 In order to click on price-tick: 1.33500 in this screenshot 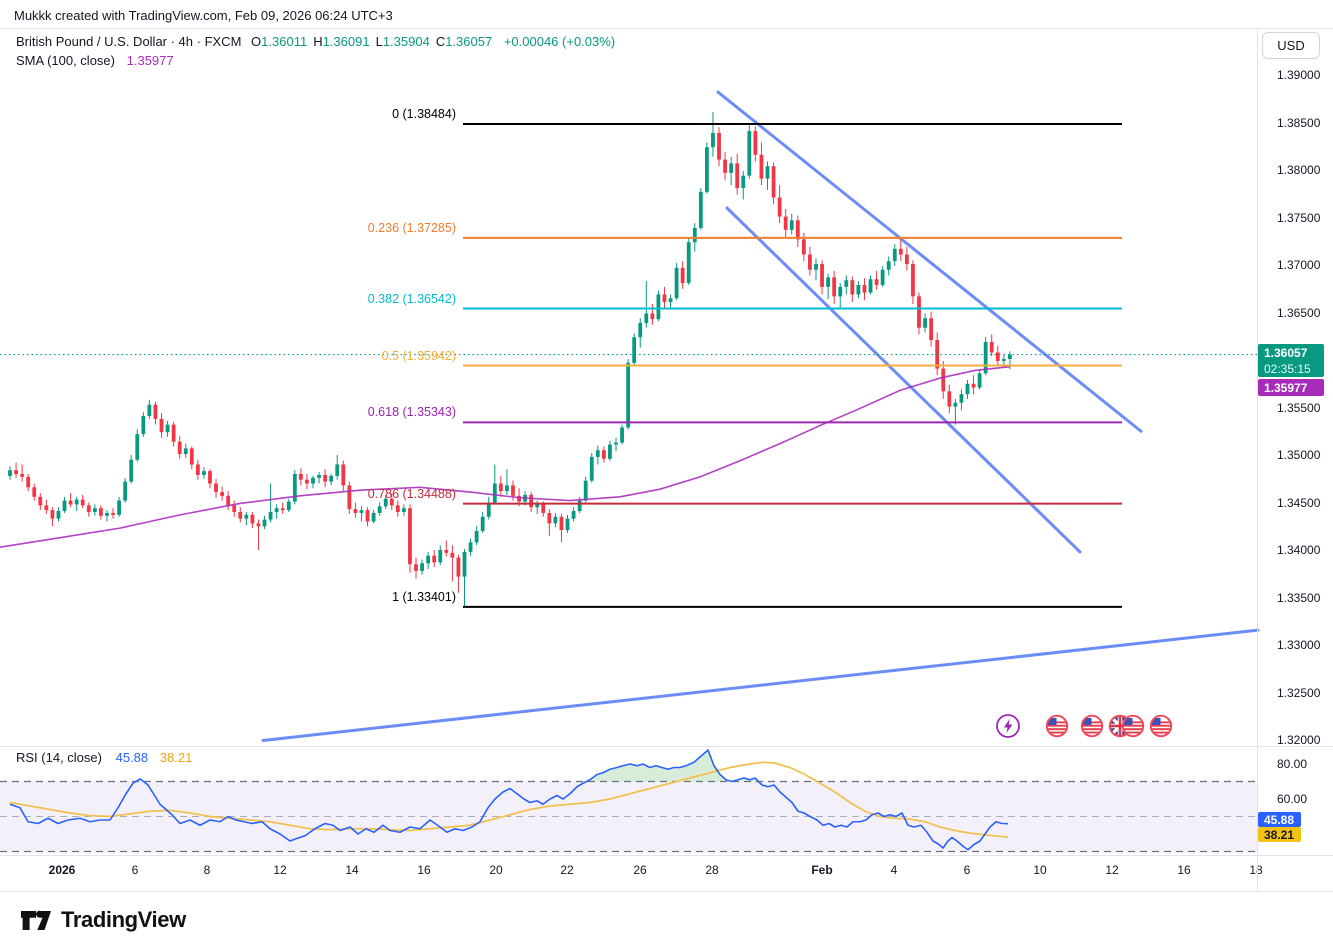, I will do `click(1299, 597)`.